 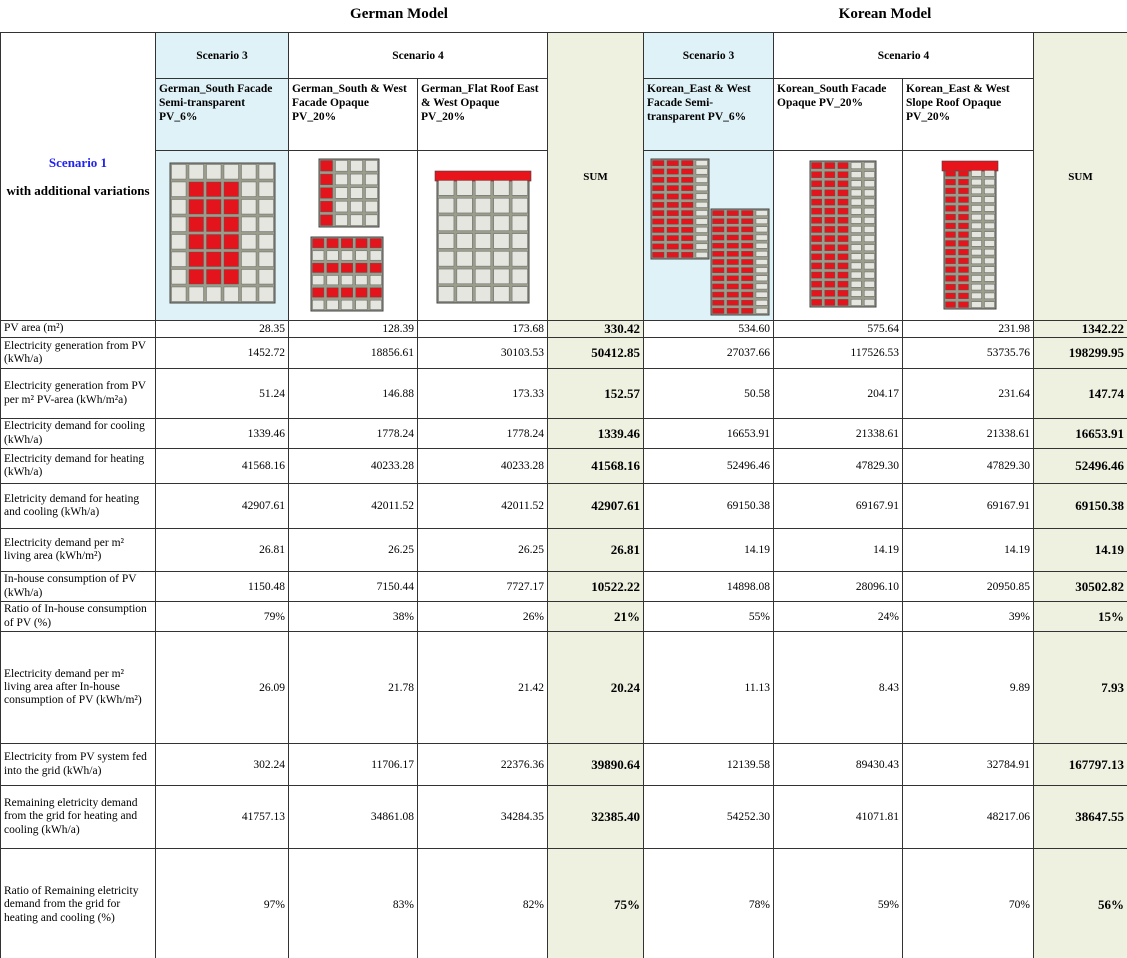 What do you see at coordinates (838, 764) in the screenshot?
I see `value-cell: 89430.43` at bounding box center [838, 764].